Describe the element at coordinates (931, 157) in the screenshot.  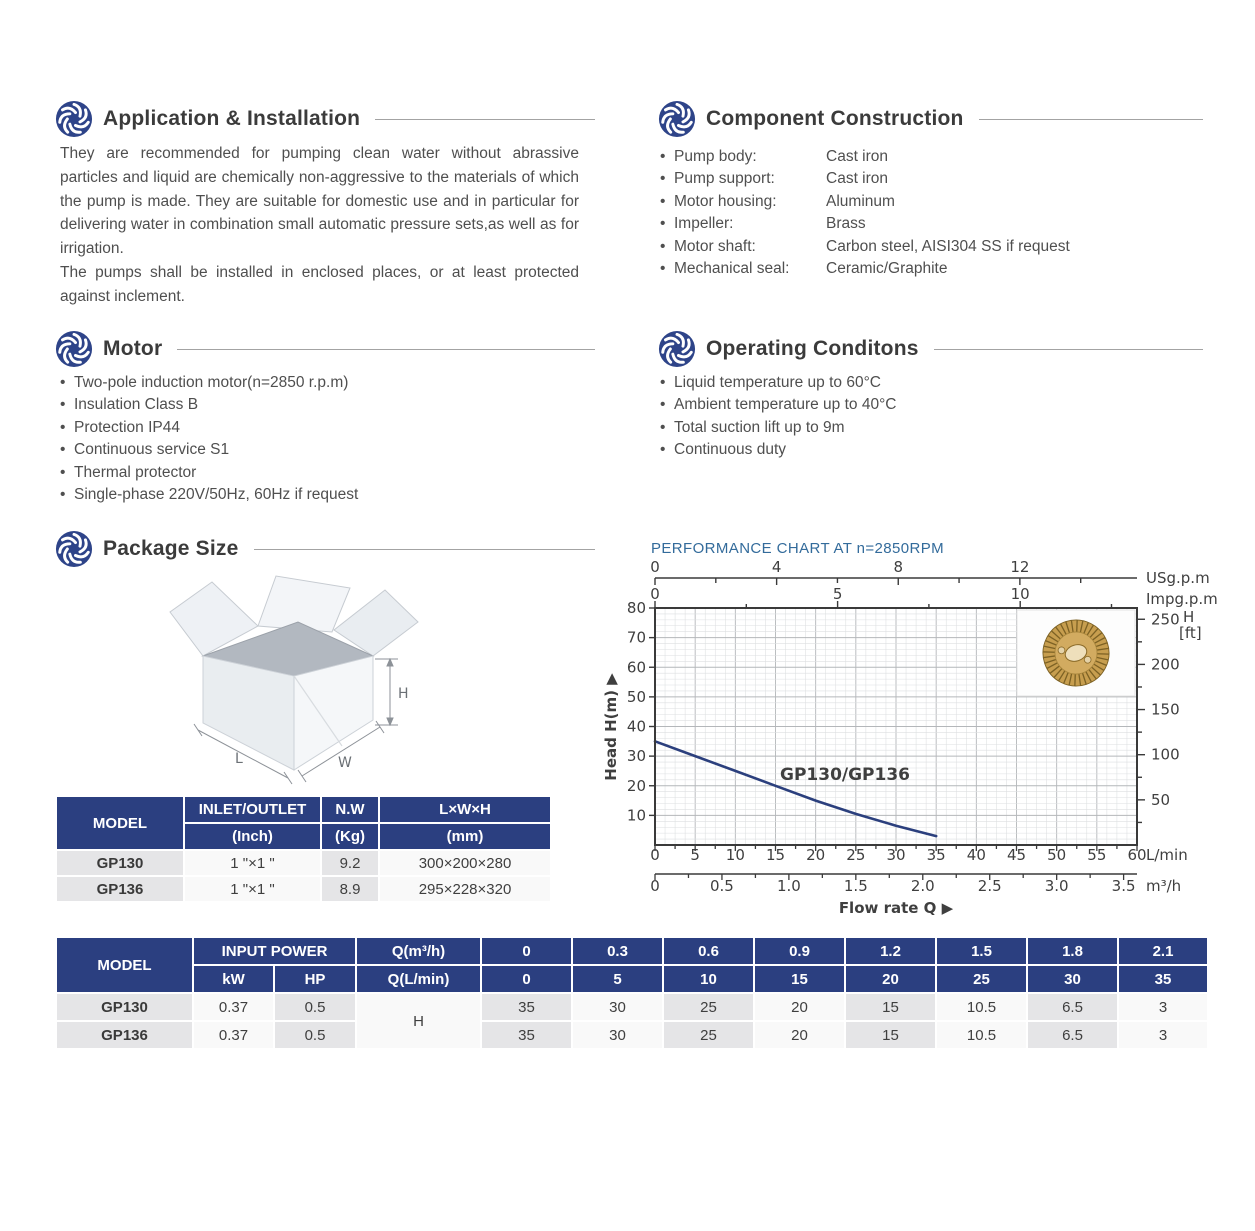
I see `construction-item: • Pump body: Cast iron` at that location.